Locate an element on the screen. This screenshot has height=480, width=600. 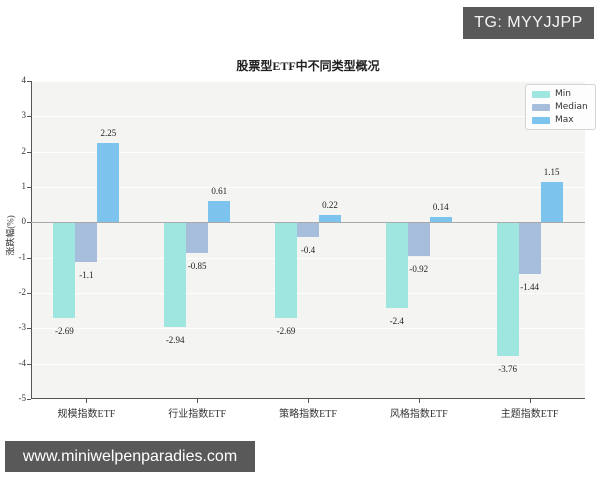
bar-value-label: -1.44 is located at coordinates (529, 287).